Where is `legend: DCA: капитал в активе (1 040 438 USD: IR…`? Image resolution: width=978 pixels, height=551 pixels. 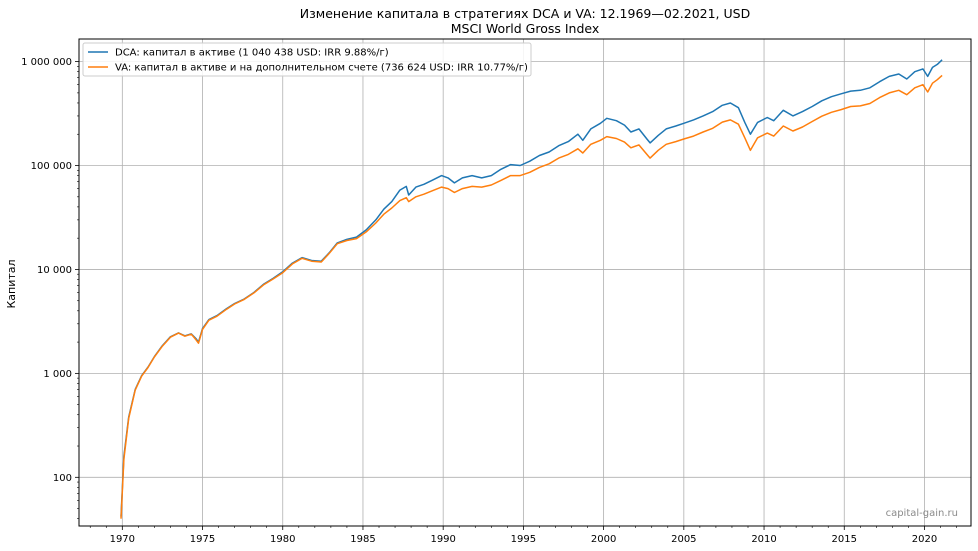 legend: DCA: капитал в активе (1 040 438 USD: IR… is located at coordinates (307, 59).